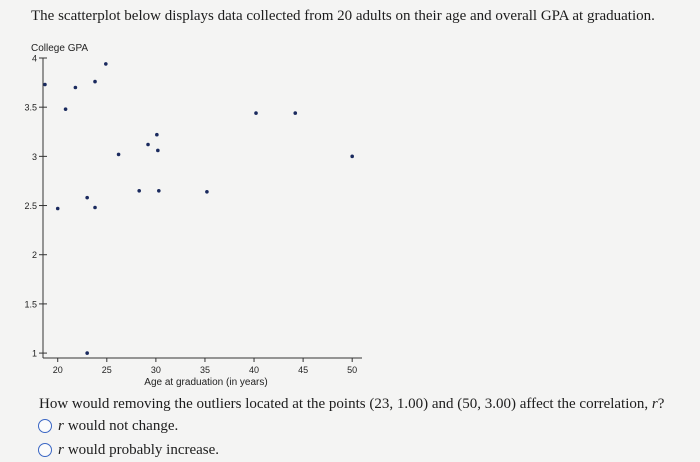 This screenshot has height=462, width=700. I want to click on x-tick-label: 30, so click(156, 370).